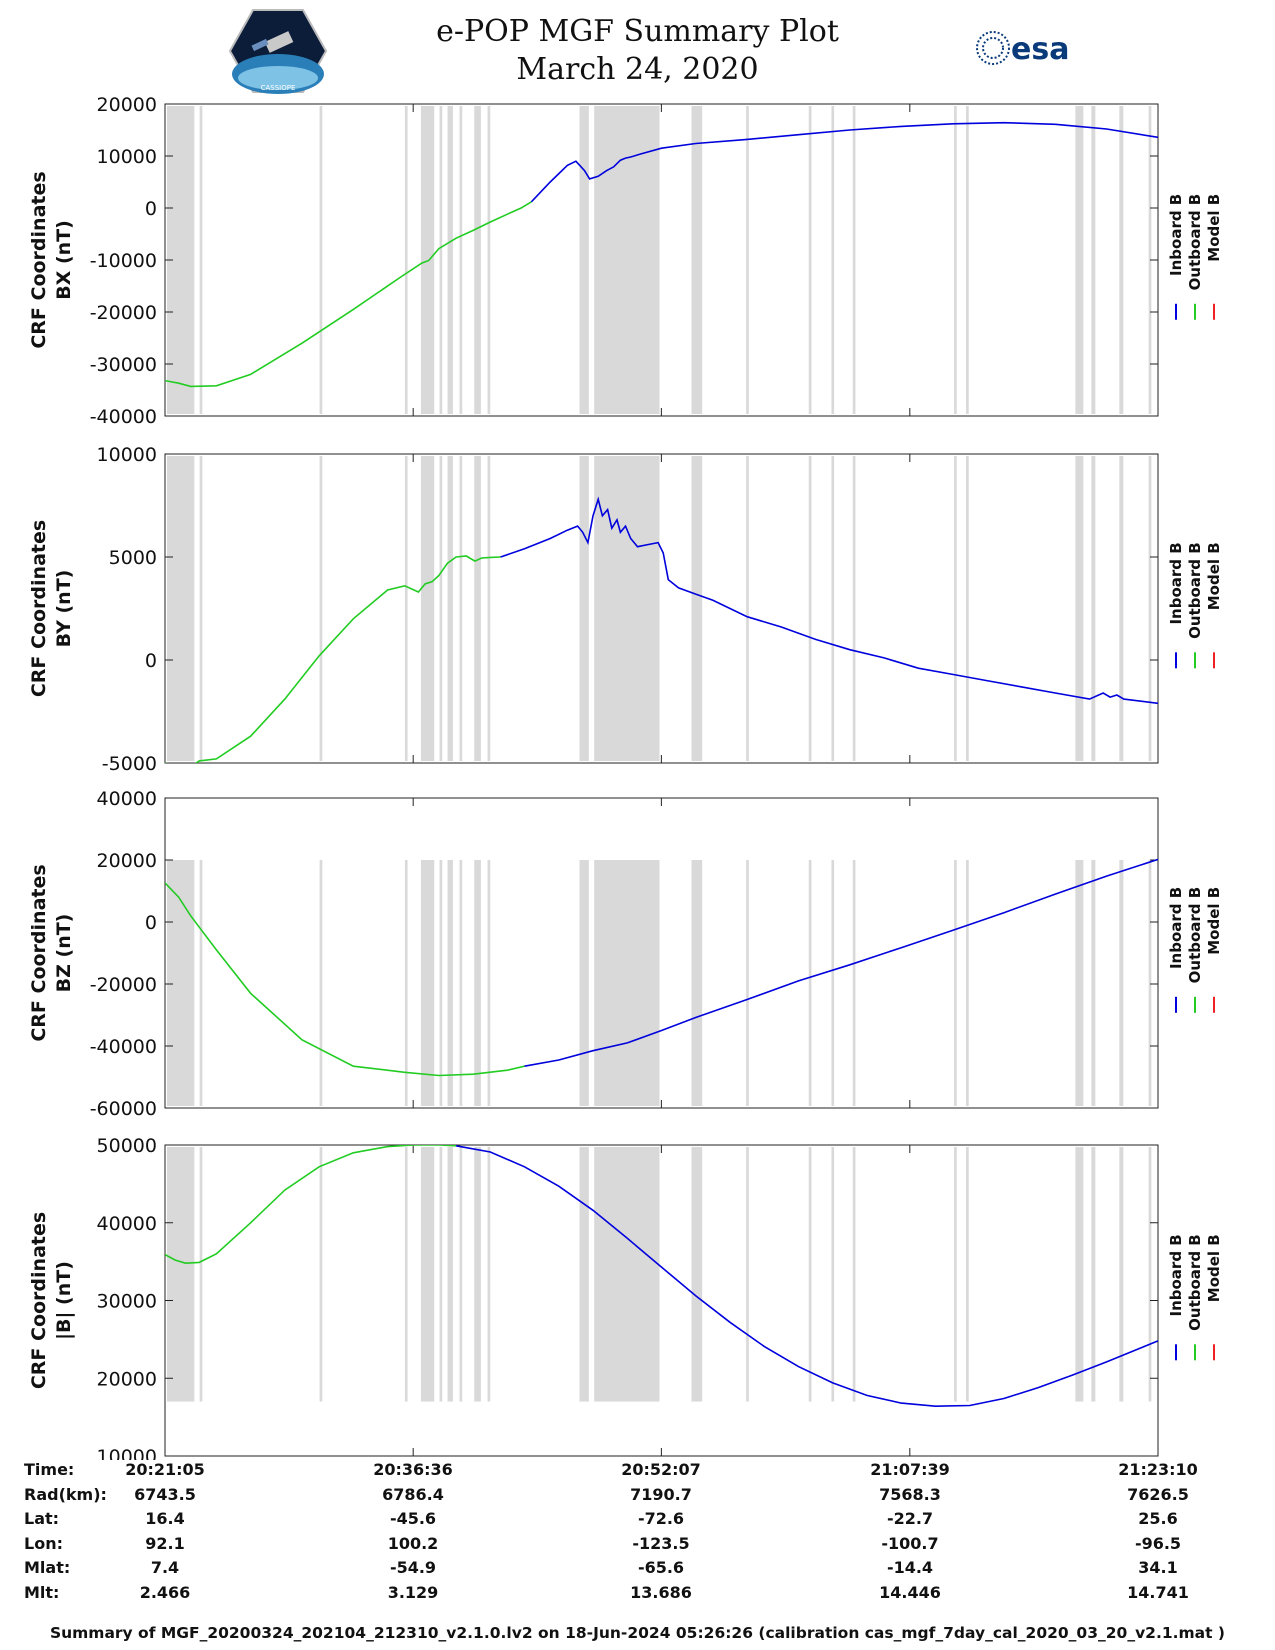 This screenshot has width=1275, height=1650. I want to click on info-cell: 6743.5, so click(165, 1494).